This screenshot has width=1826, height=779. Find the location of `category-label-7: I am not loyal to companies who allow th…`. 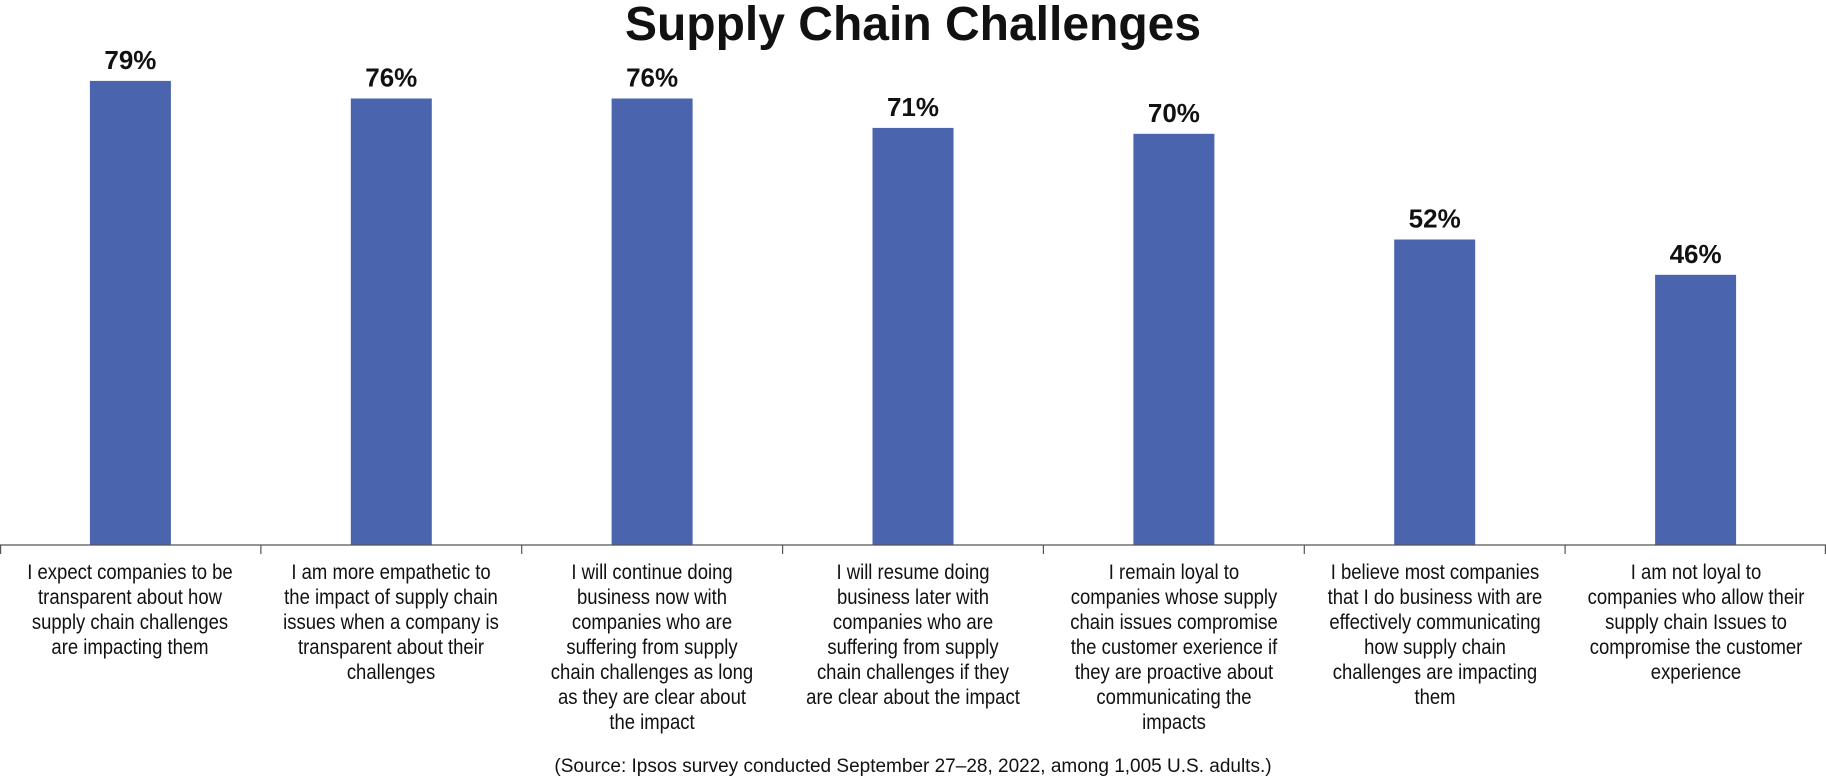

category-label-7: I am not loyal to companies who allow th… is located at coordinates (1695, 622).